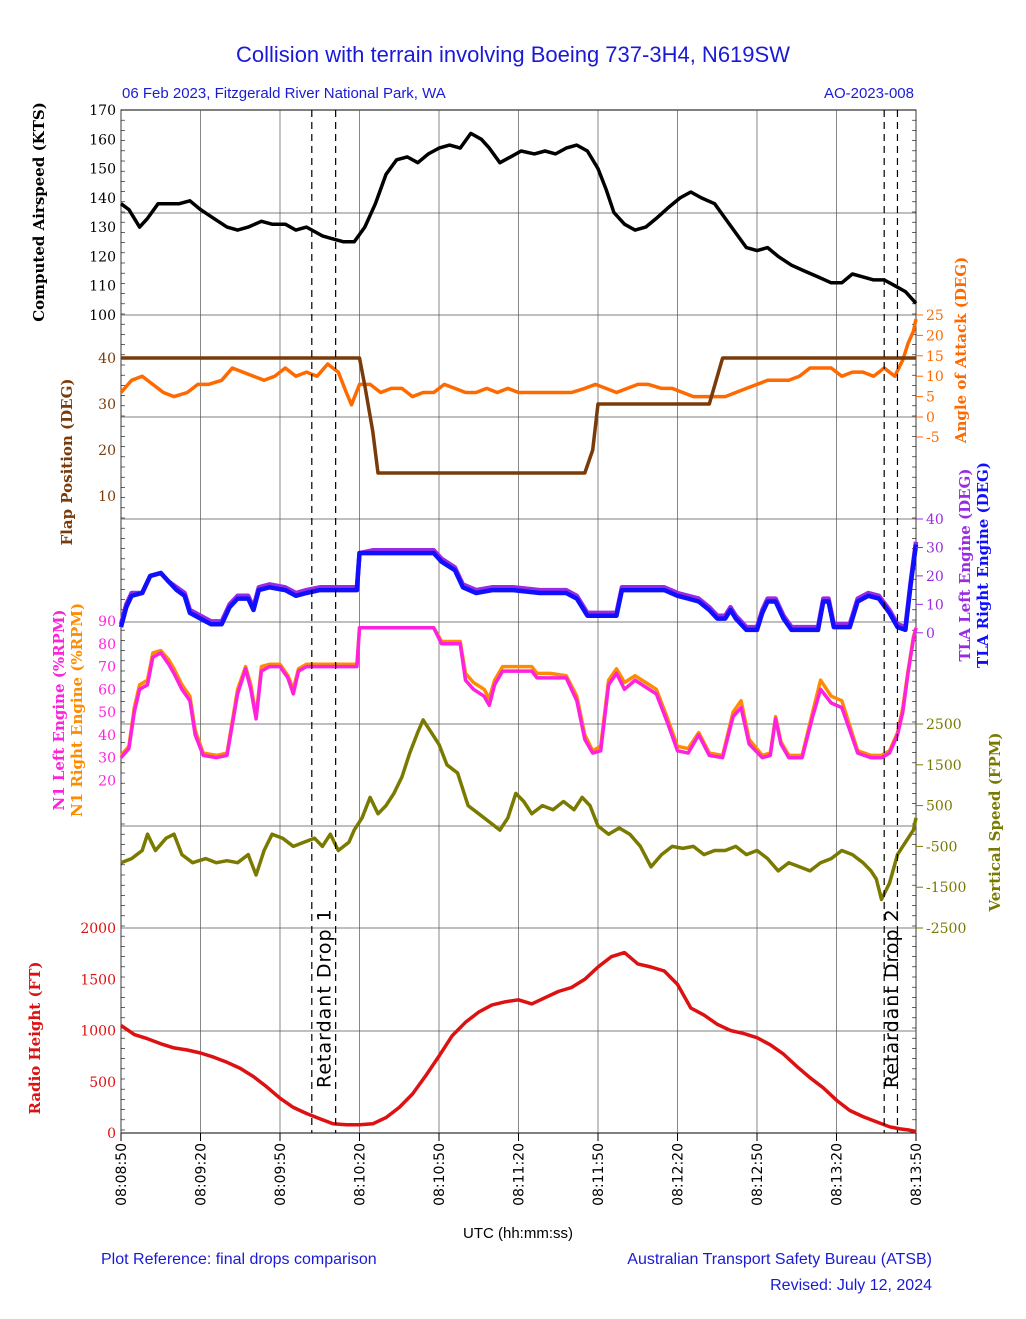 The height and width of the screenshot is (1319, 1026). What do you see at coordinates (518, 415) in the screenshot?
I see `series-line-flap` at bounding box center [518, 415].